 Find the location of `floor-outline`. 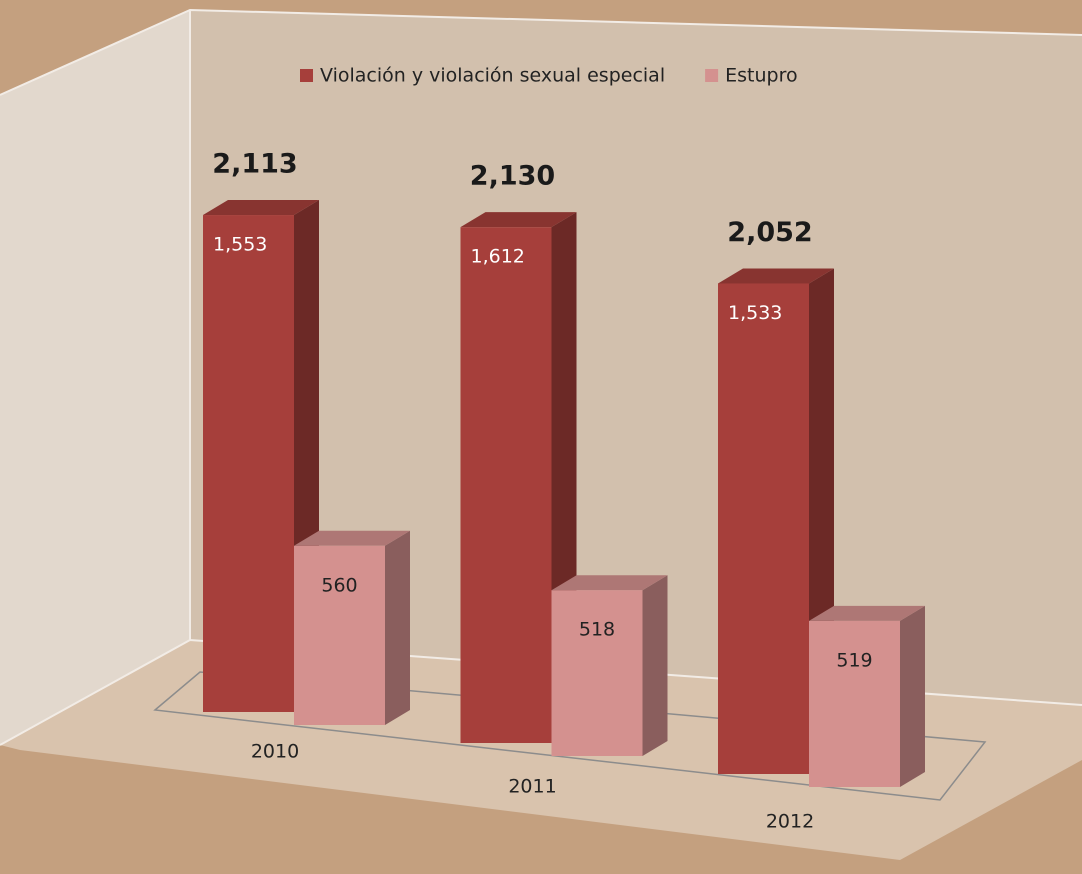

floor-outline is located at coordinates (570, 736).